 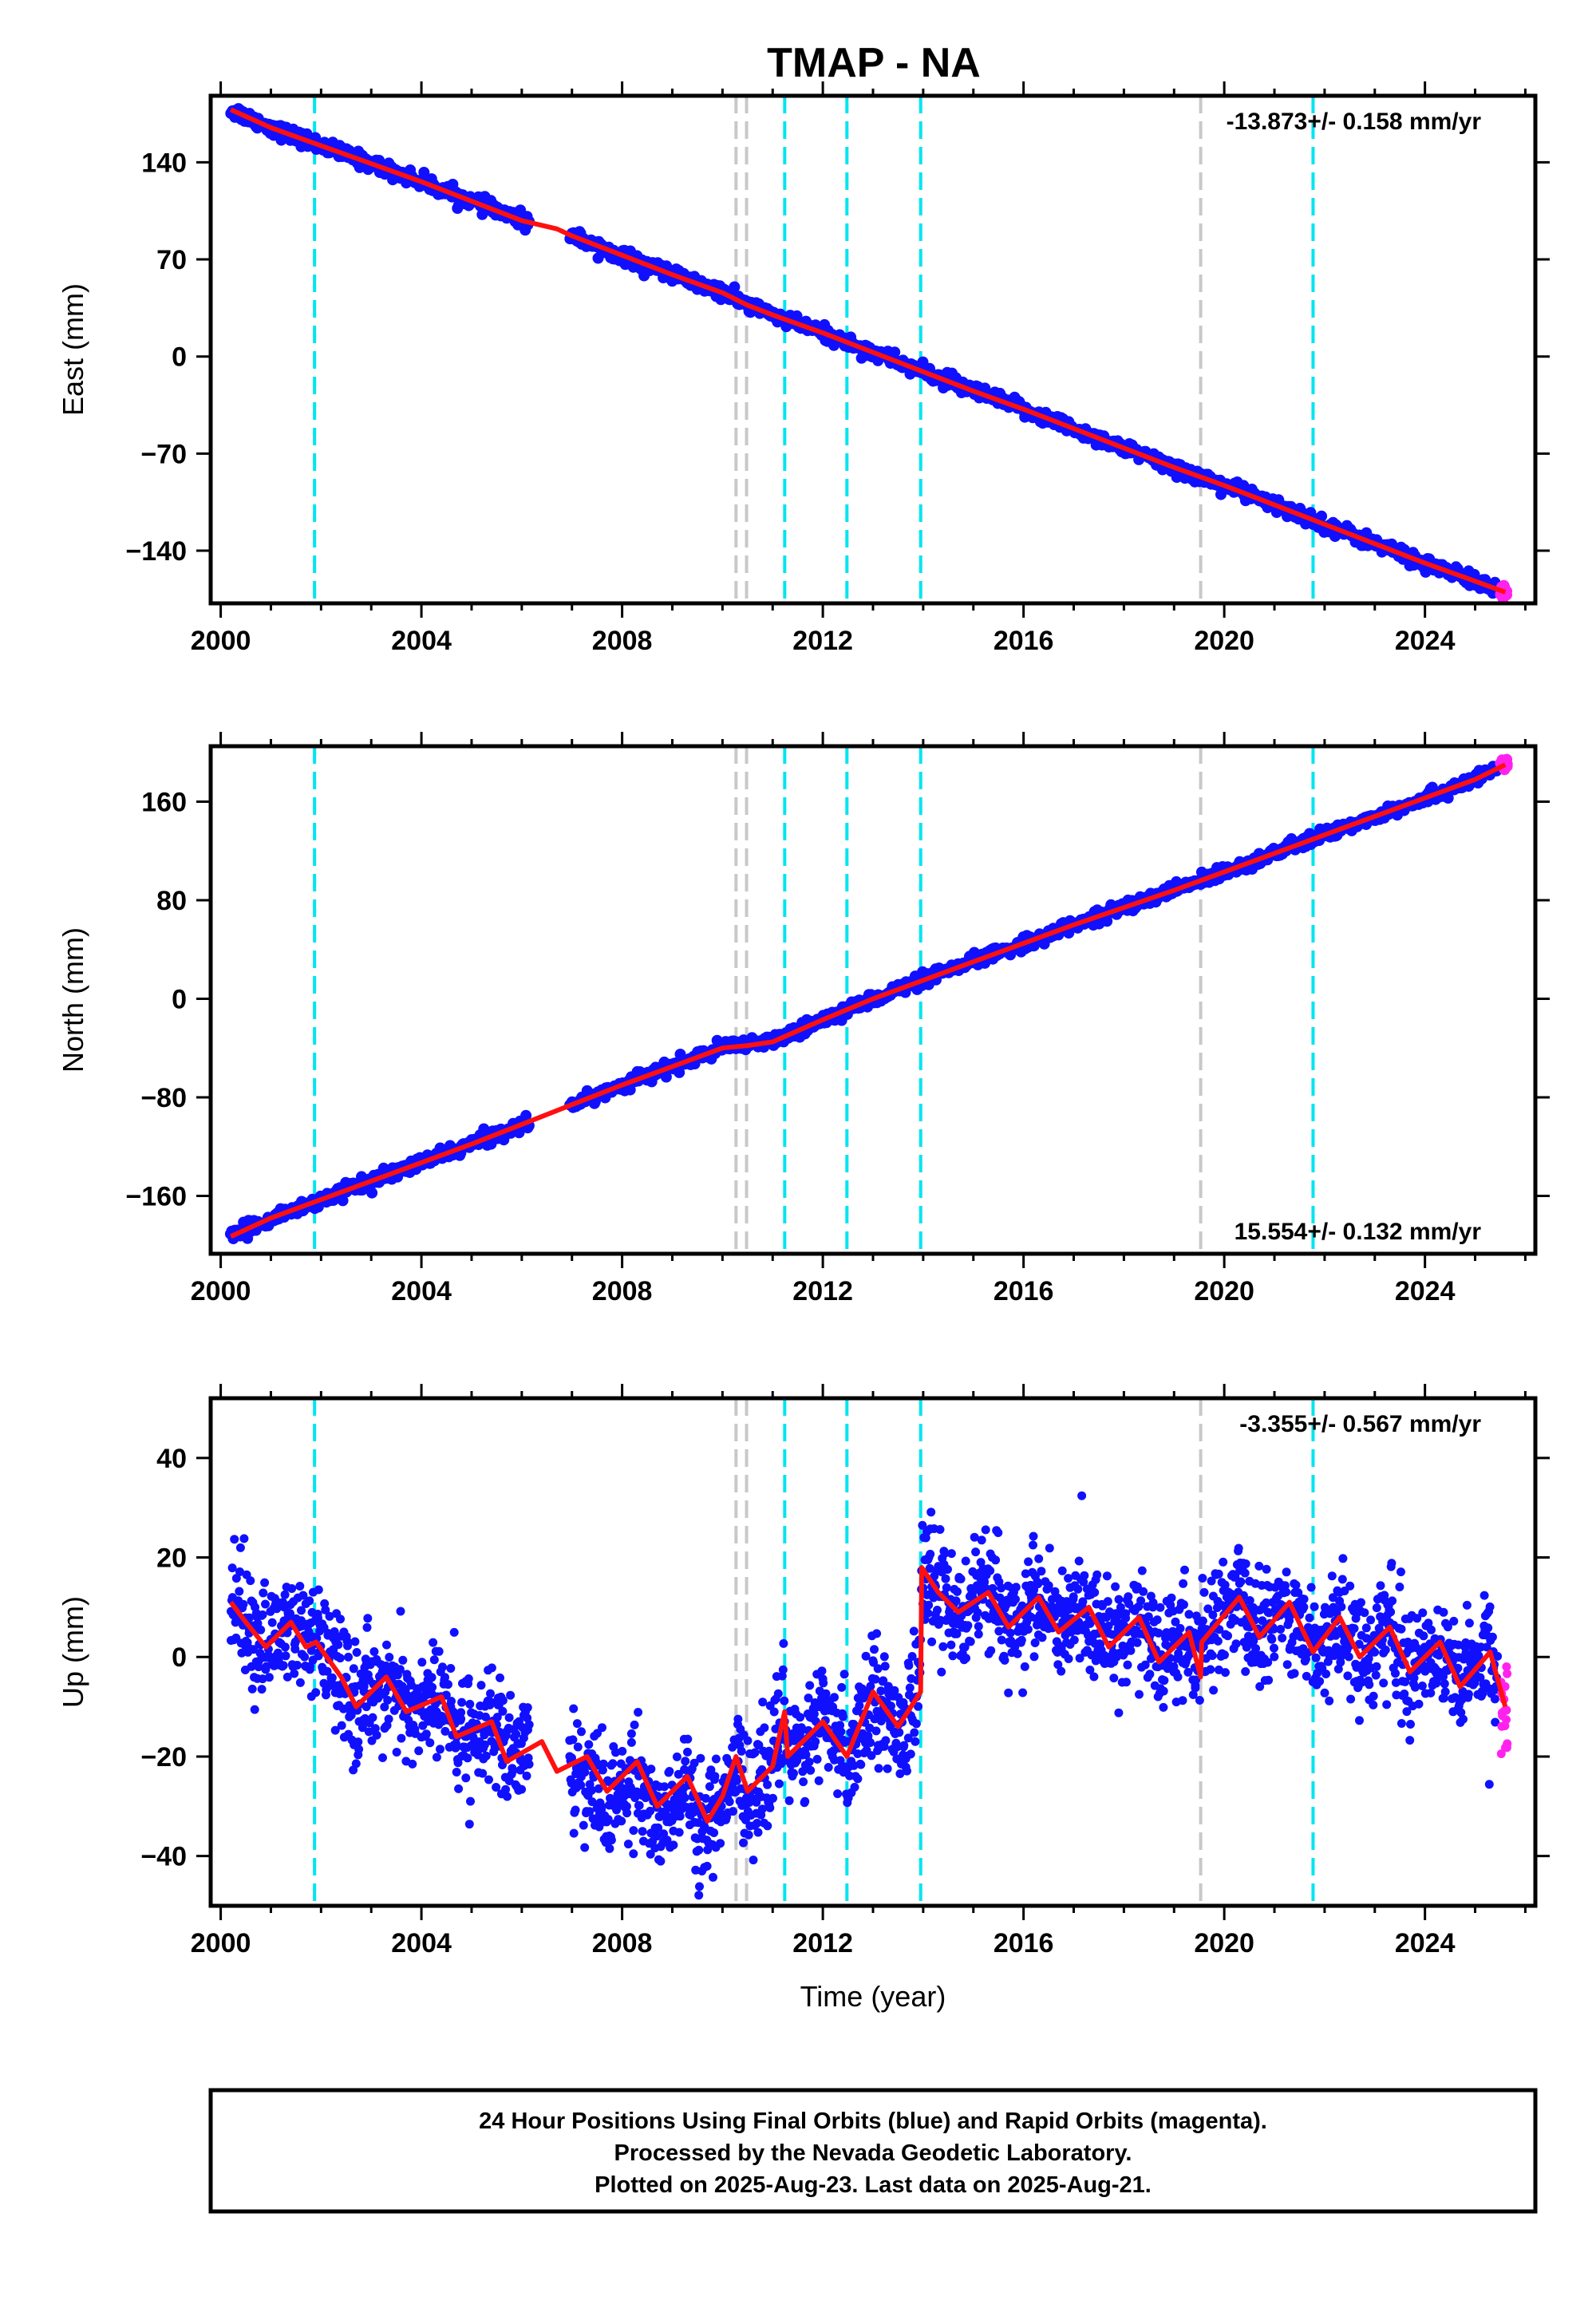 What do you see at coordinates (171, 901) in the screenshot?
I see `y-tick-label: 80` at bounding box center [171, 901].